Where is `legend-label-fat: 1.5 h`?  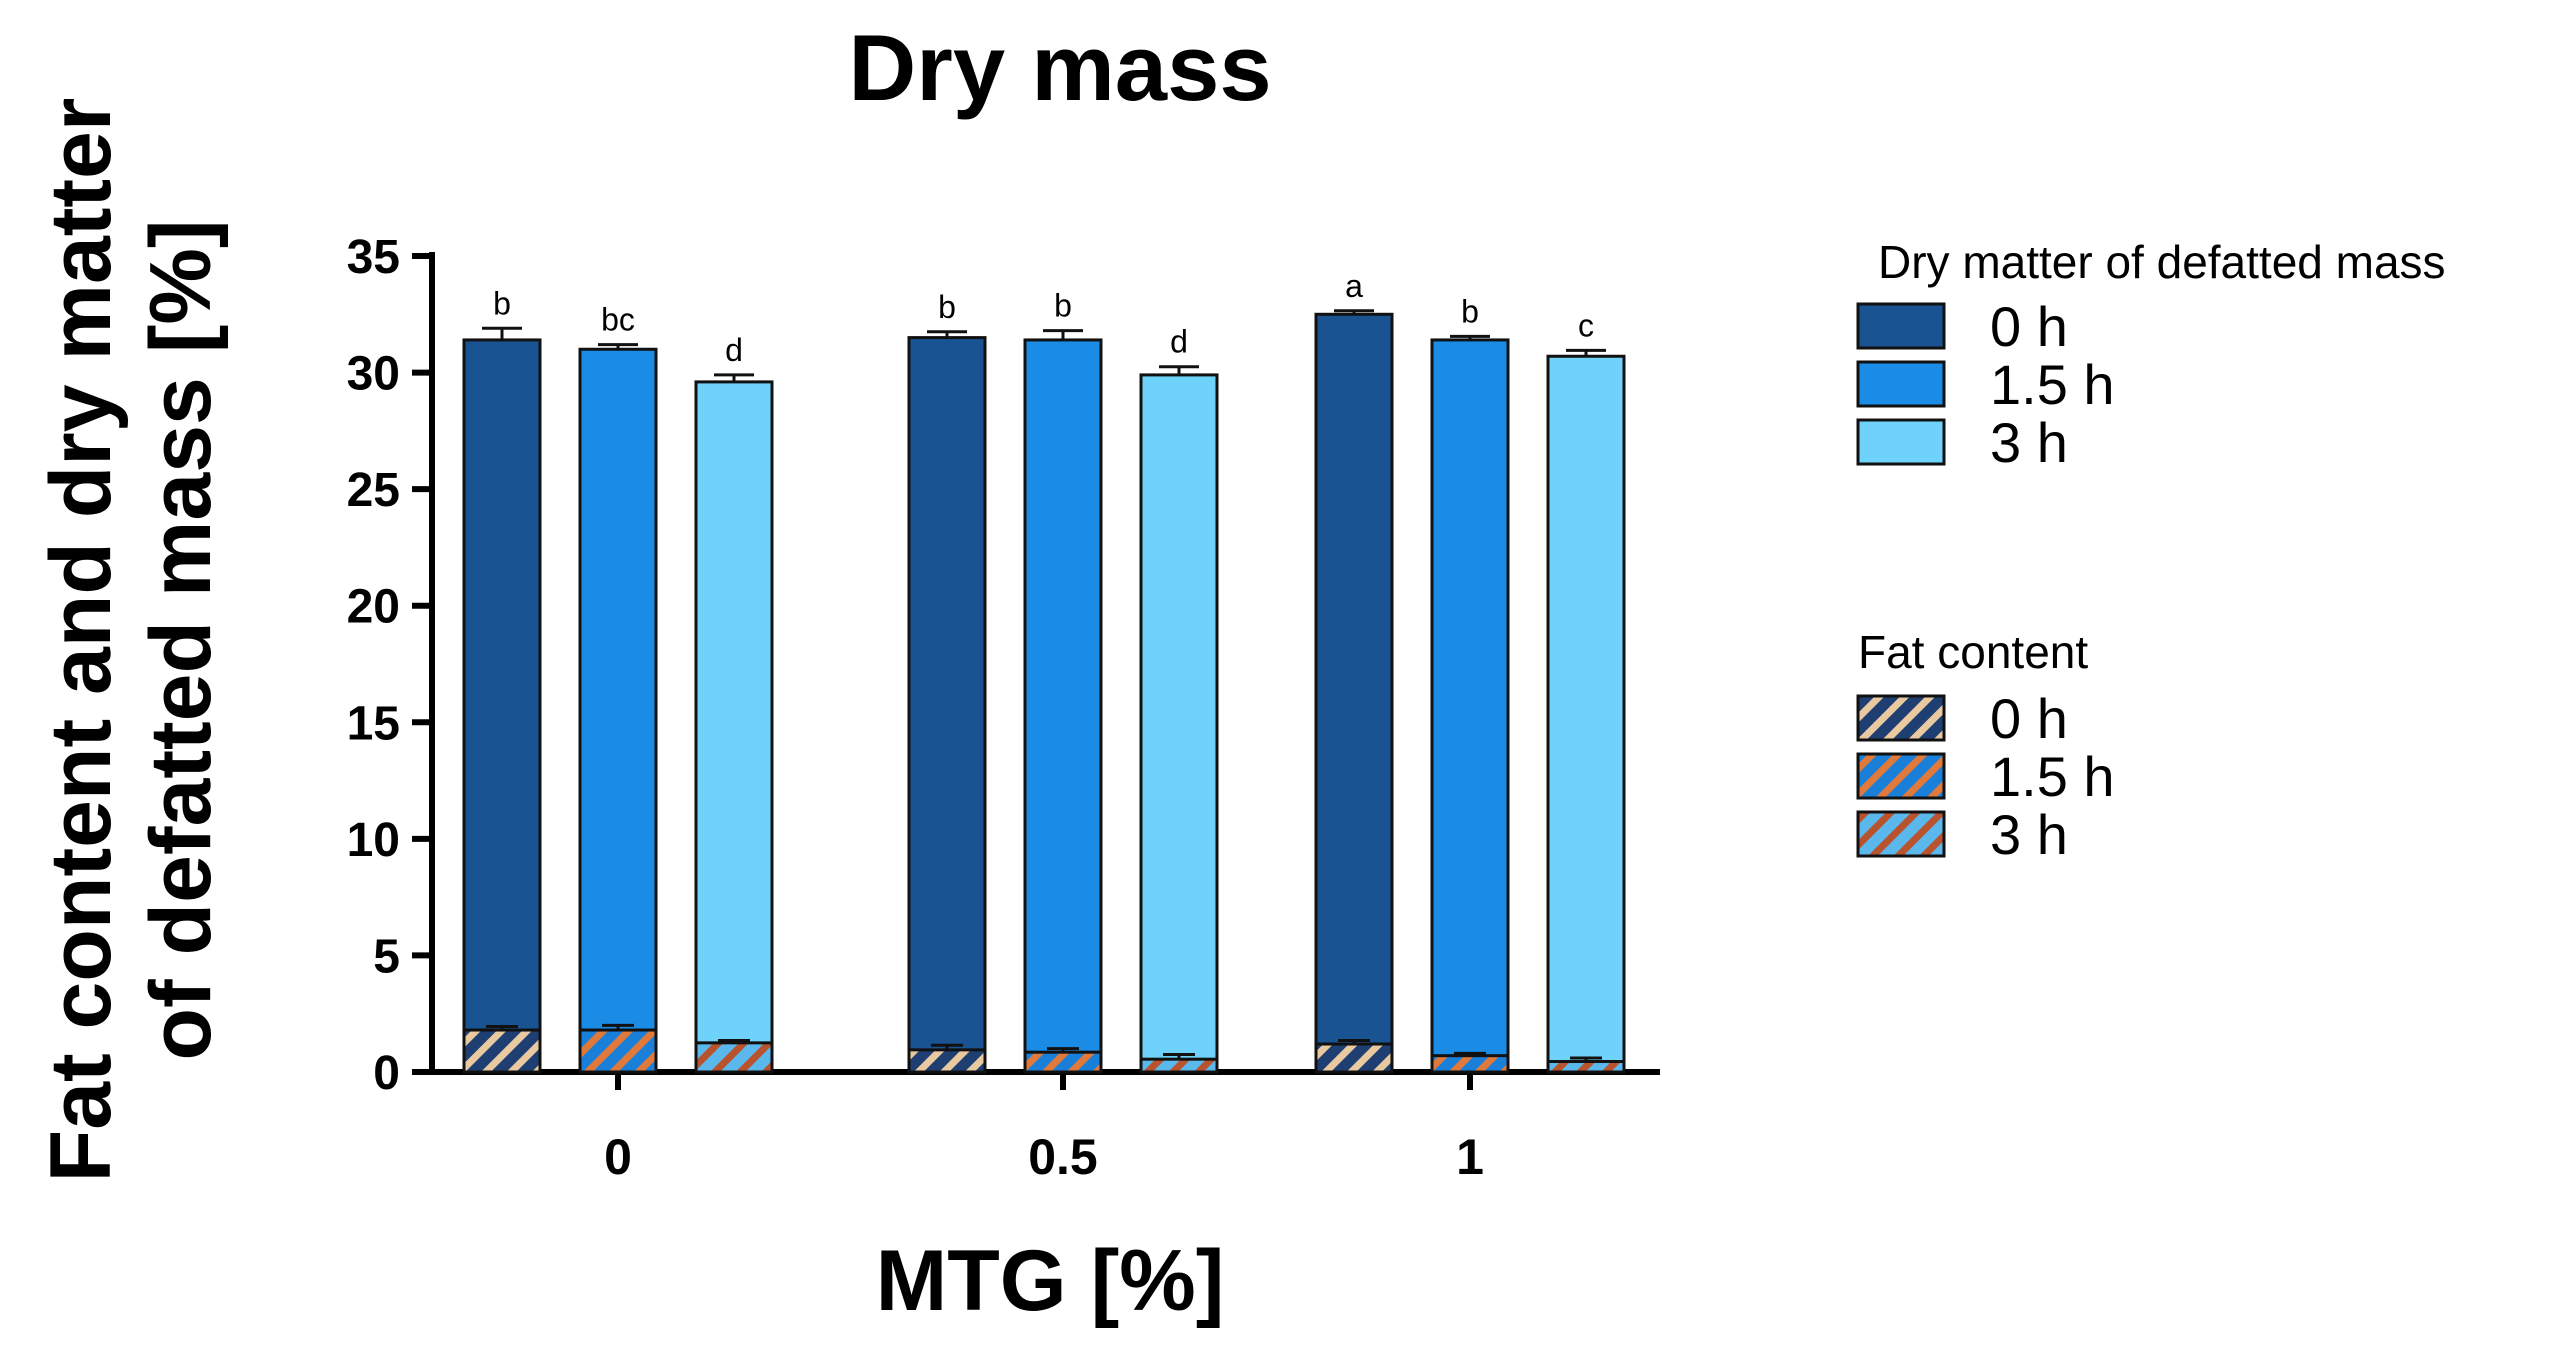 legend-label-fat: 1.5 h is located at coordinates (2052, 776).